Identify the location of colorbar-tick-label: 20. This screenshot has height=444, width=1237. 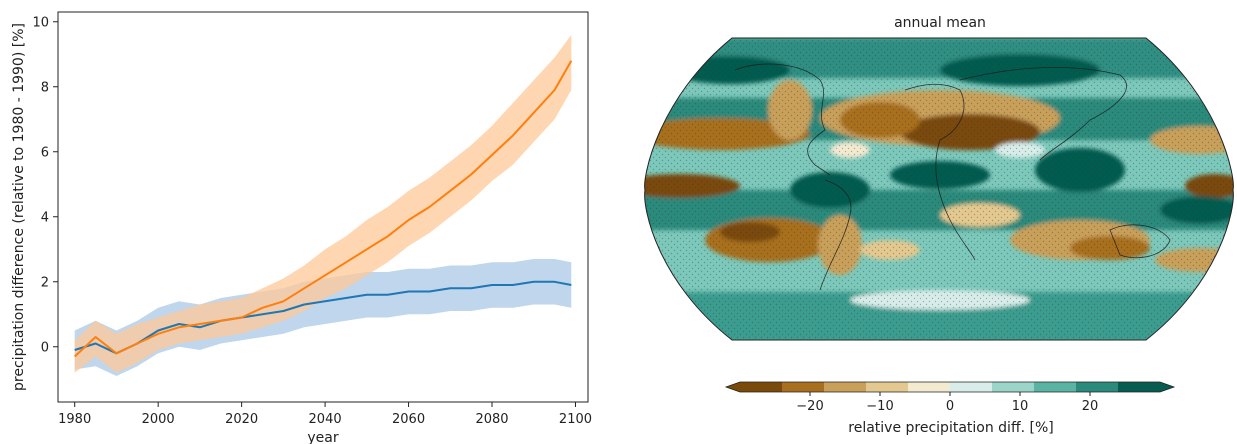
(1090, 406).